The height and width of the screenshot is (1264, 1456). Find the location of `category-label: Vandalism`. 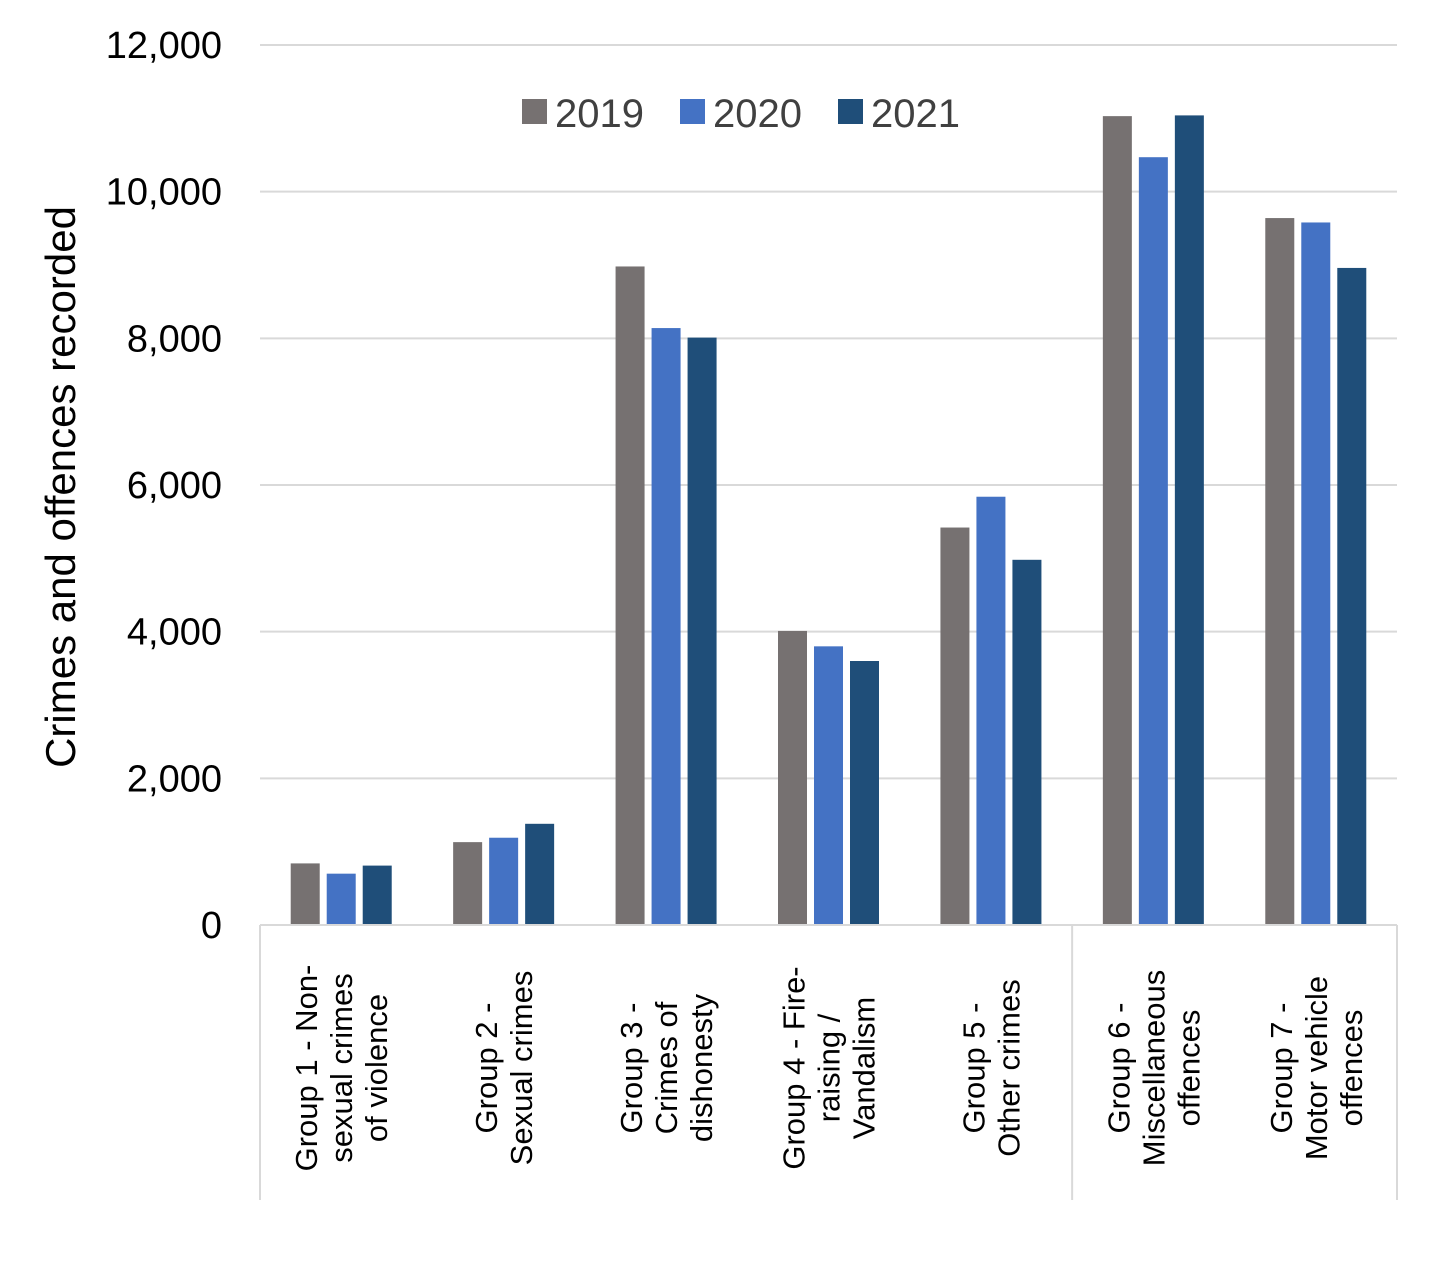

category-label: Vandalism is located at coordinates (864, 1068).